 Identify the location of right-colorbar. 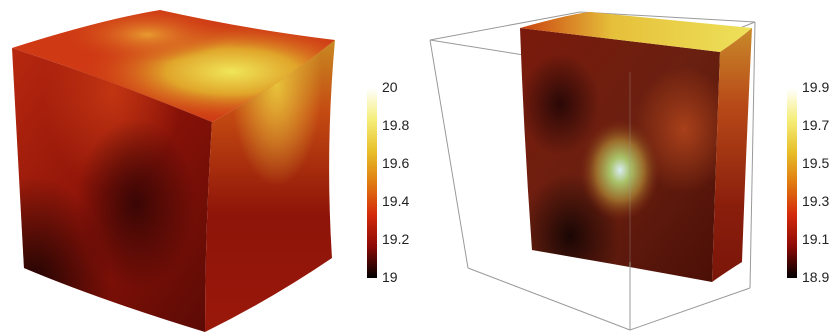
(792, 183).